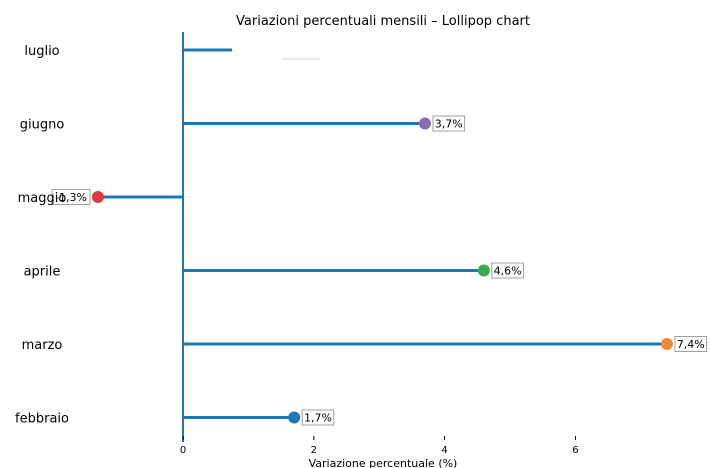 This screenshot has width=710, height=468. I want to click on data-label-box-aprile, so click(507, 270).